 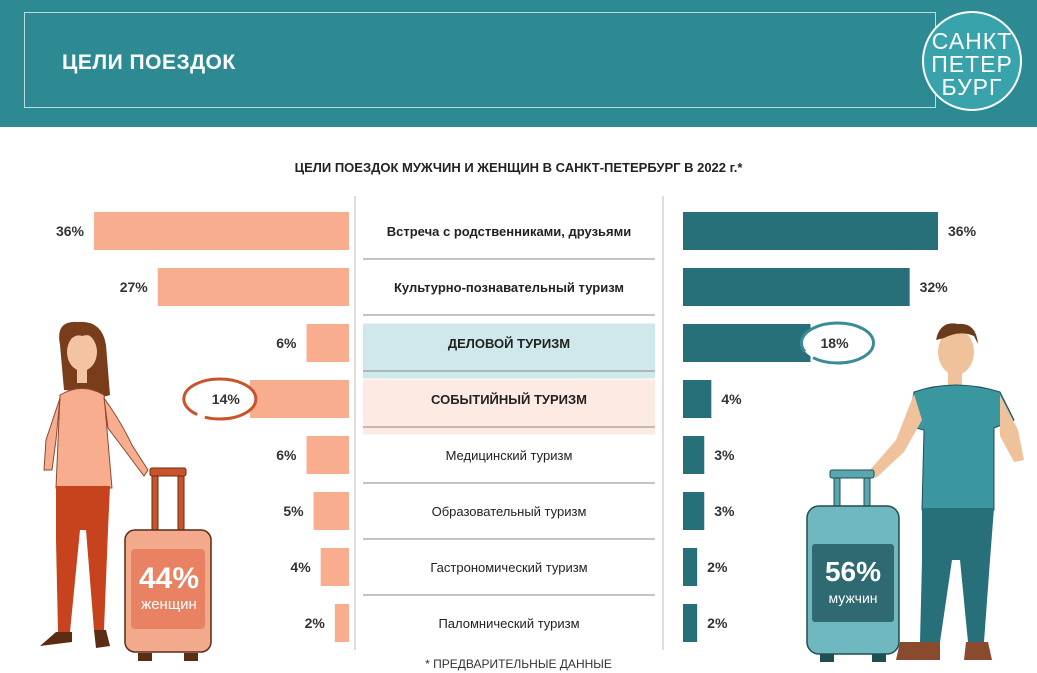 What do you see at coordinates (226, 399) in the screenshot?
I see `women-value-label: 14%` at bounding box center [226, 399].